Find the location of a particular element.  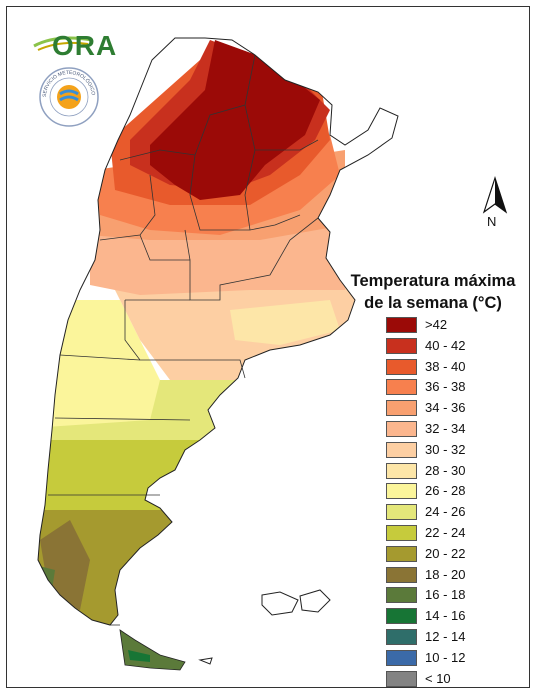

legend-item: 12 - 14 is located at coordinates (451, 637).